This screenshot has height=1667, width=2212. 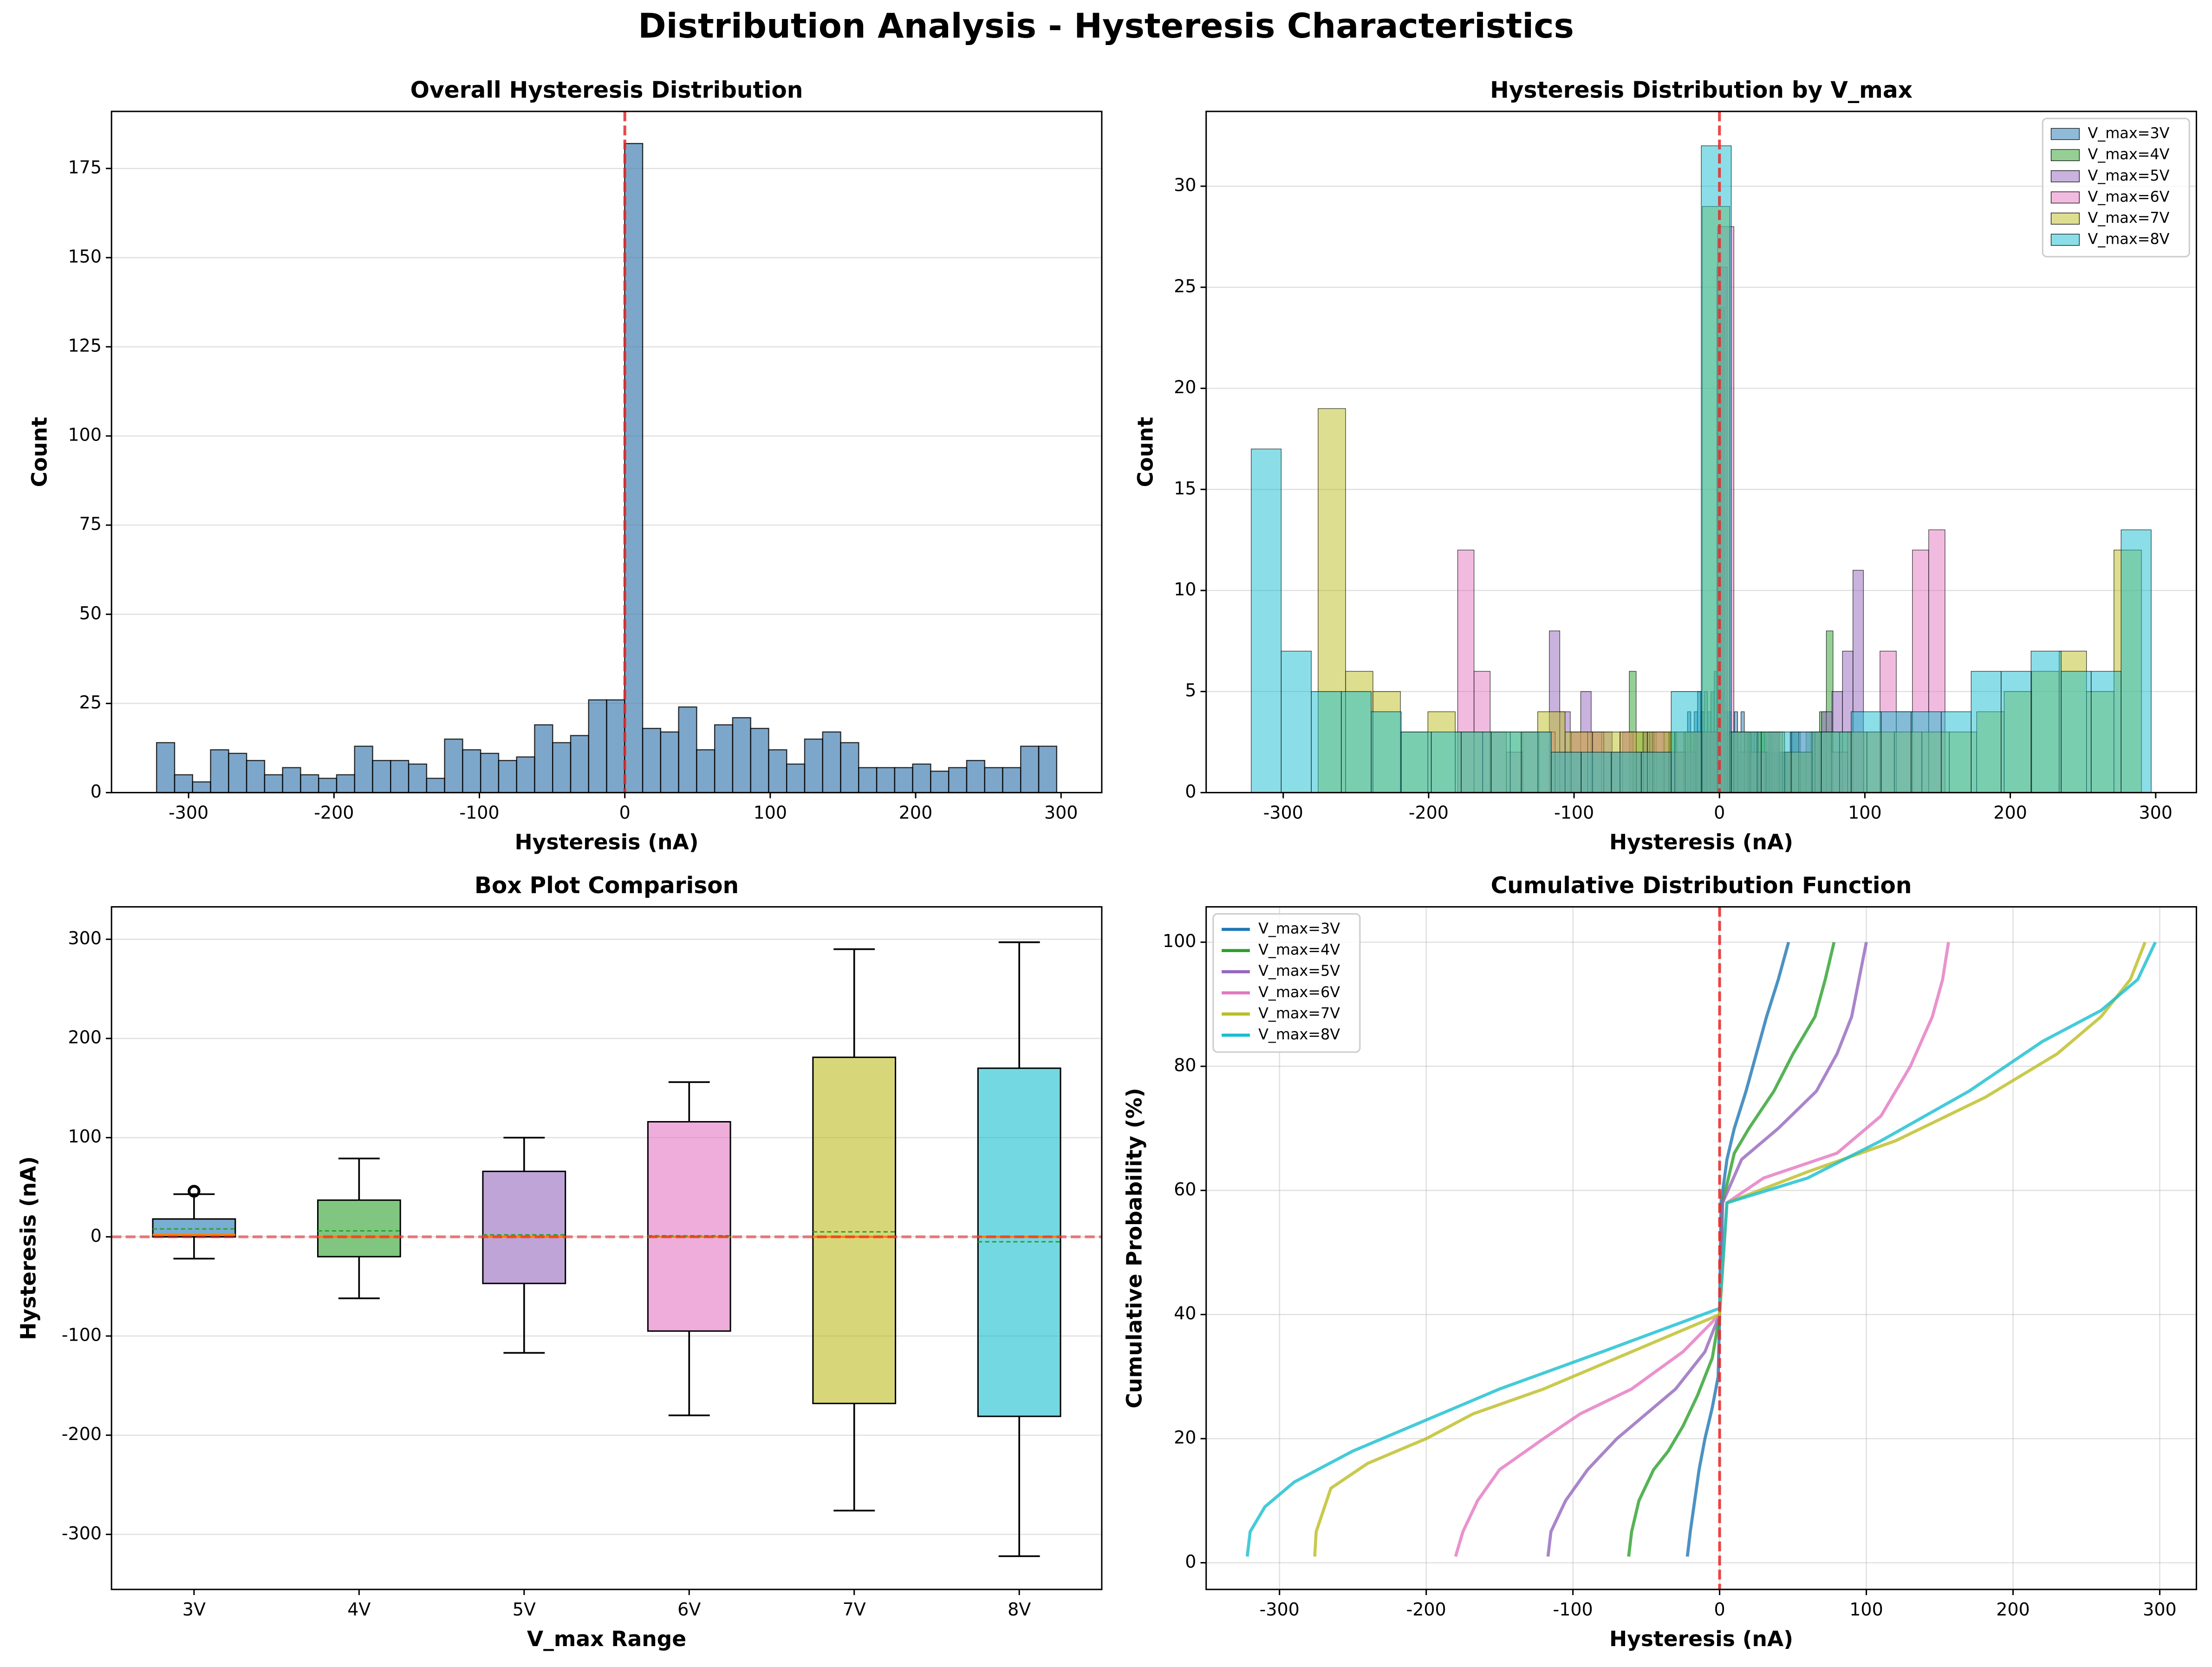 I want to click on y-tick-label: 40, so click(x=1185, y=1313).